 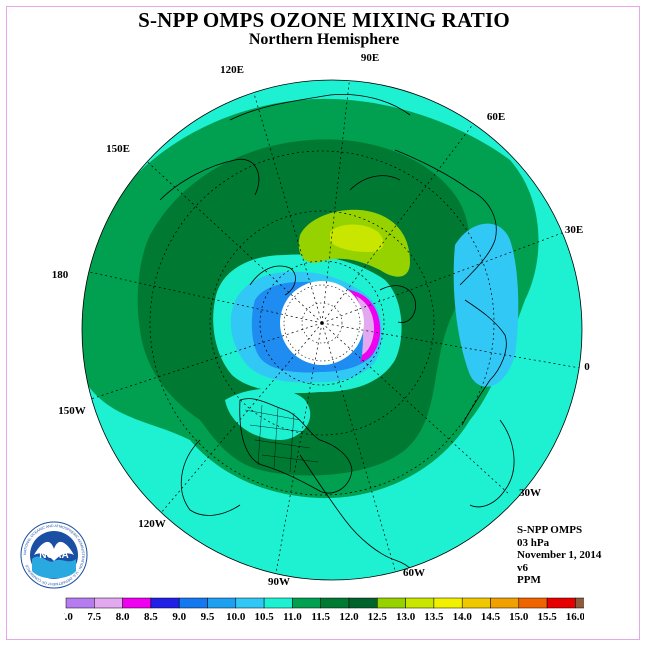 What do you see at coordinates (486, 305) in the screenshot?
I see `contour-fill-east-blob` at bounding box center [486, 305].